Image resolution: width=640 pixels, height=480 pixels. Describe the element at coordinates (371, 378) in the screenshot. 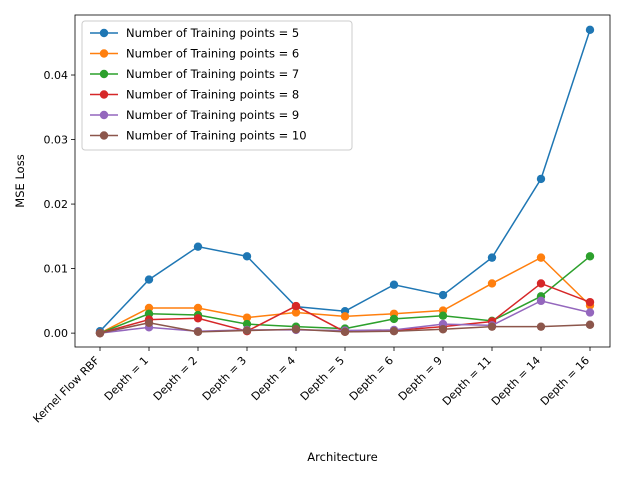

I see `x-tick-label: Depth = 6` at that location.